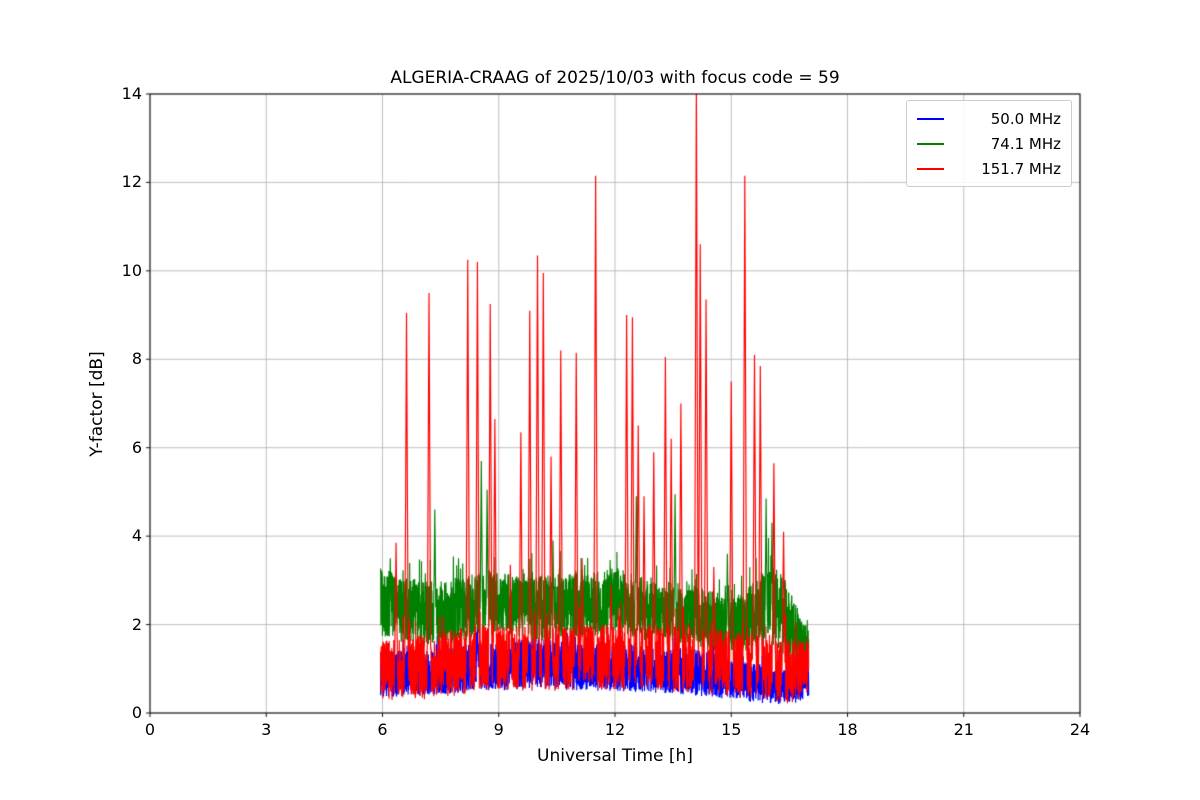 The height and width of the screenshot is (800, 1200). Describe the element at coordinates (731, 729) in the screenshot. I see `x-tick-label: 15` at that location.